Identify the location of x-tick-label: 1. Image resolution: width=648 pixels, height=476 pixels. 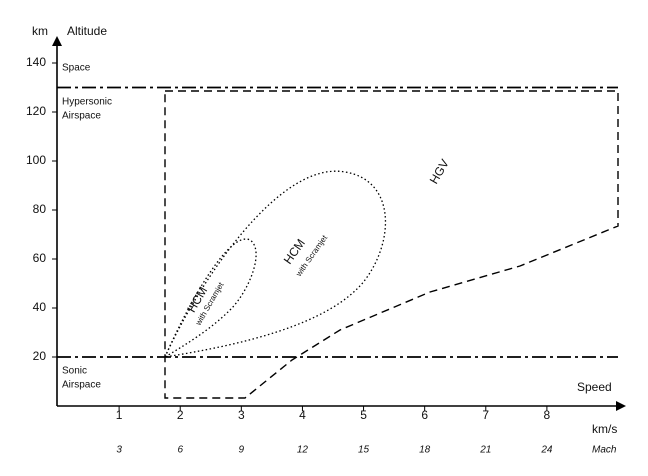
(119, 415).